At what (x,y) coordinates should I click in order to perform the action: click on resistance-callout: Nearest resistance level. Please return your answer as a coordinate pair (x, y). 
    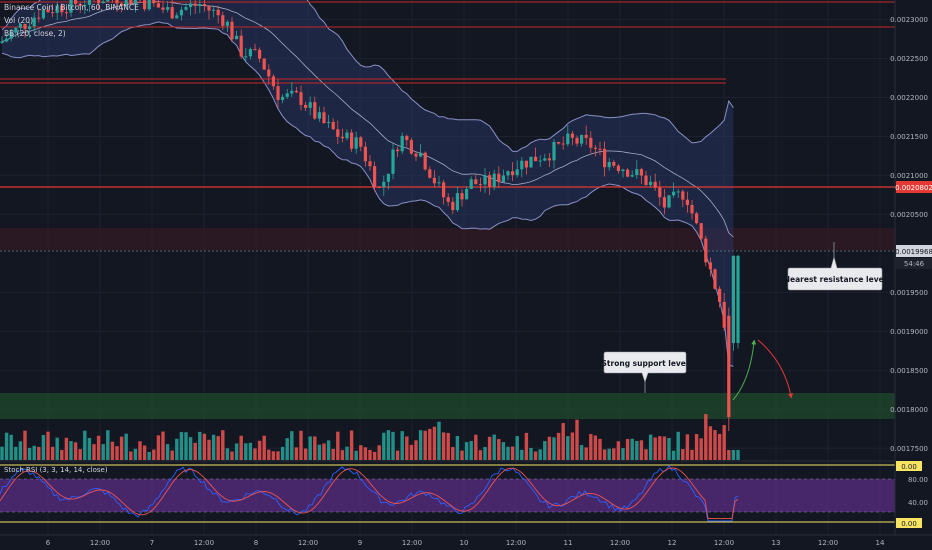
    Looking at the image, I should click on (835, 266).